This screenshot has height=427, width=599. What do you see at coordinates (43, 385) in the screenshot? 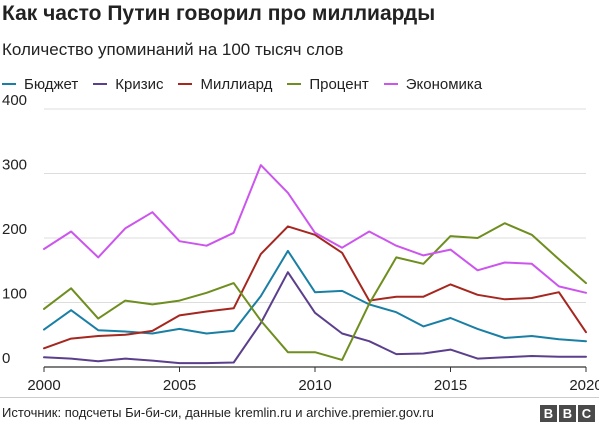
I see `x-tick-label: 2000` at bounding box center [43, 385].